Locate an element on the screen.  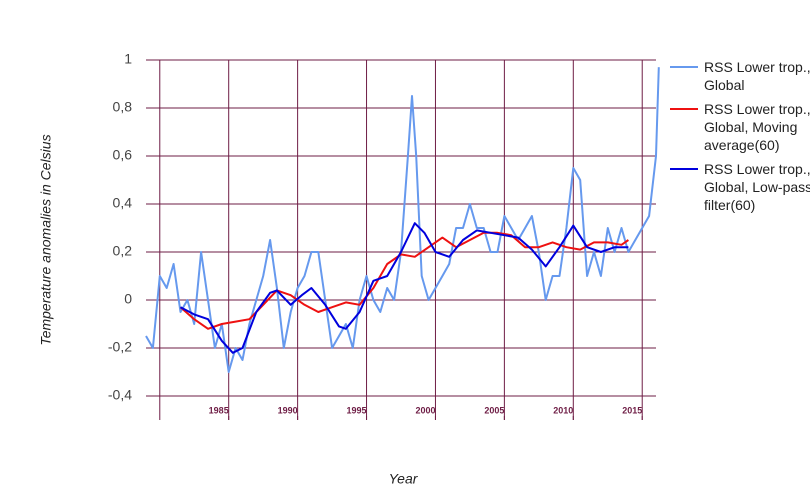
x-tick-label: 2010 is located at coordinates (563, 410).